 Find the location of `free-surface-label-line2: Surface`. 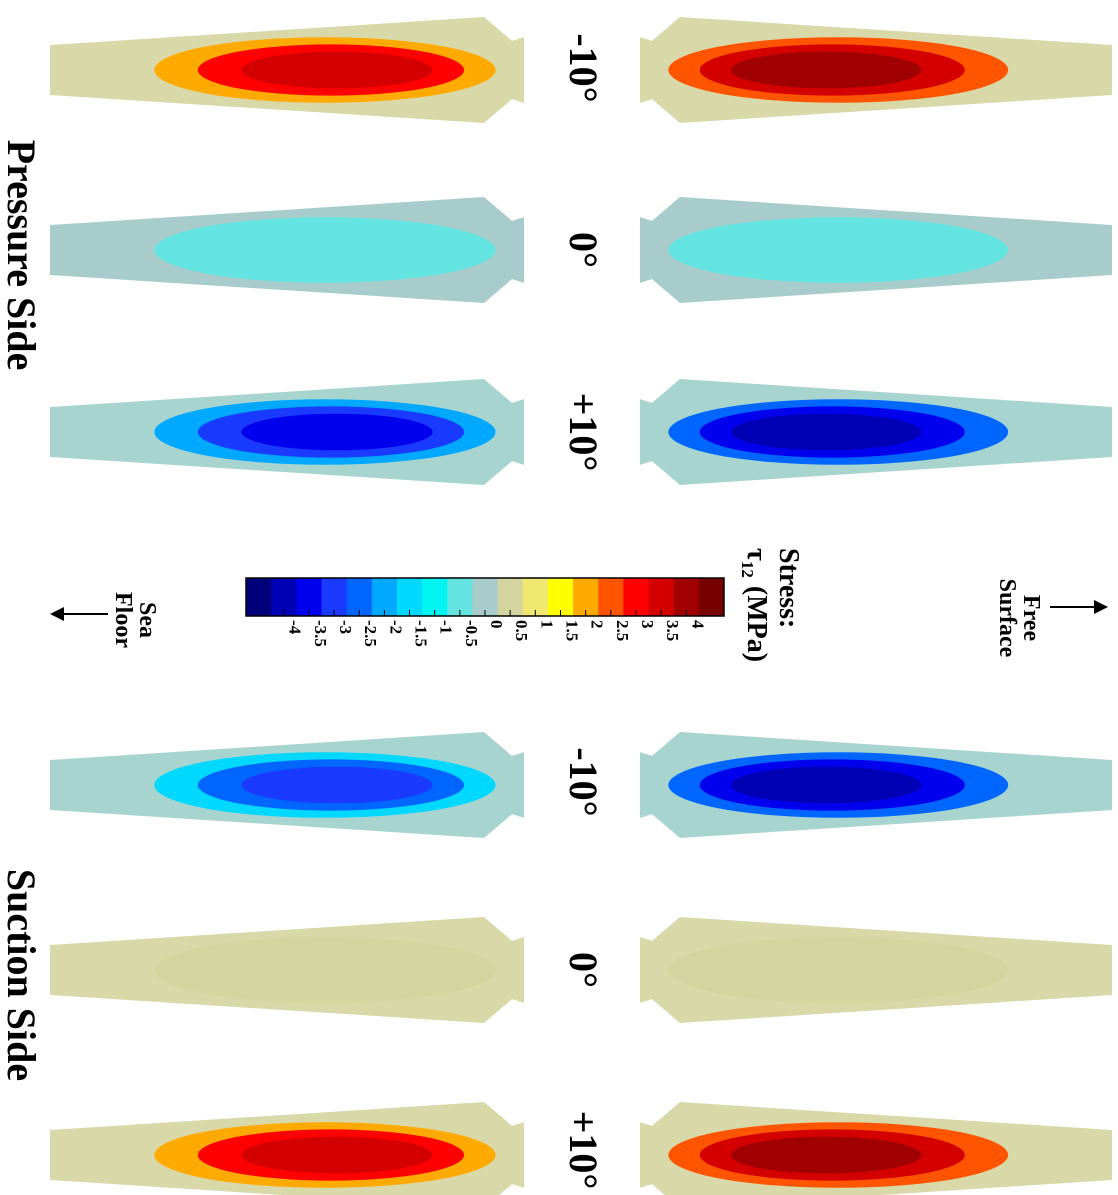

free-surface-label-line2: Surface is located at coordinates (1007, 618).